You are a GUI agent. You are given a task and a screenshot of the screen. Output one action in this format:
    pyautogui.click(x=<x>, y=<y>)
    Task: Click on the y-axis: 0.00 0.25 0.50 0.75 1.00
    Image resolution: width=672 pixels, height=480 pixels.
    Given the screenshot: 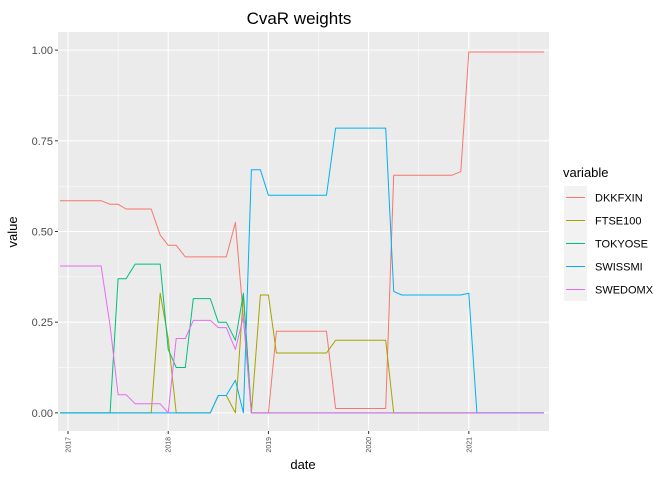 What is the action you would take?
    pyautogui.click(x=45, y=232)
    